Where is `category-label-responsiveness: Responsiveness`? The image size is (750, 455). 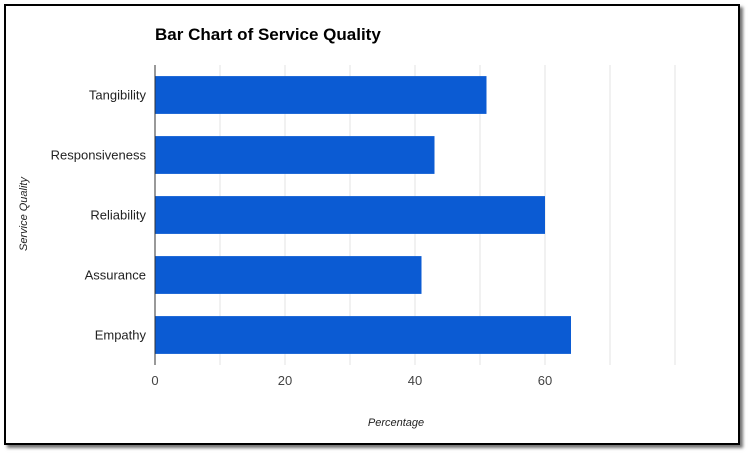 category-label-responsiveness: Responsiveness is located at coordinates (99, 155).